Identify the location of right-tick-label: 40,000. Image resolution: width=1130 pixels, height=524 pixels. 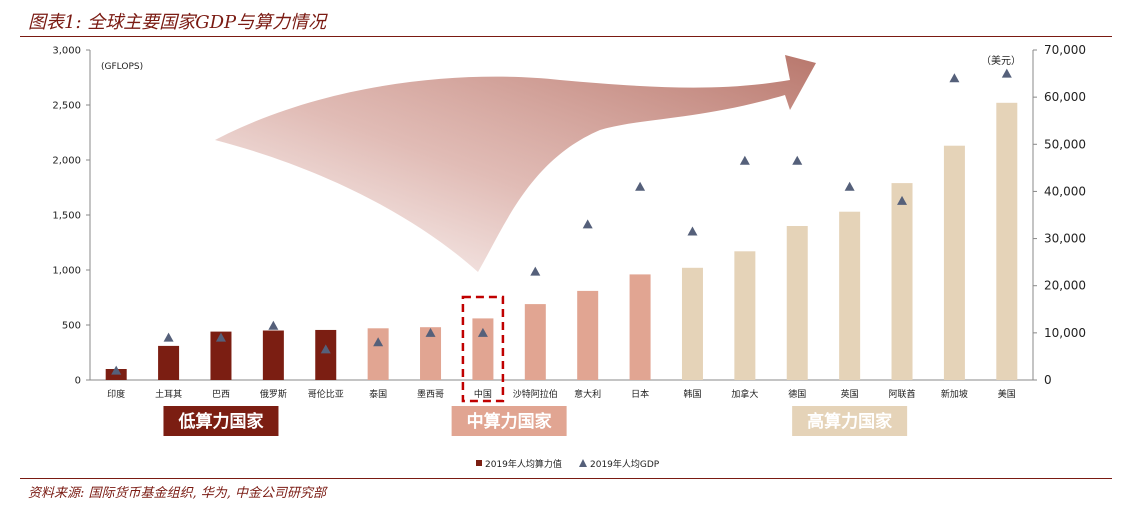
(1065, 191).